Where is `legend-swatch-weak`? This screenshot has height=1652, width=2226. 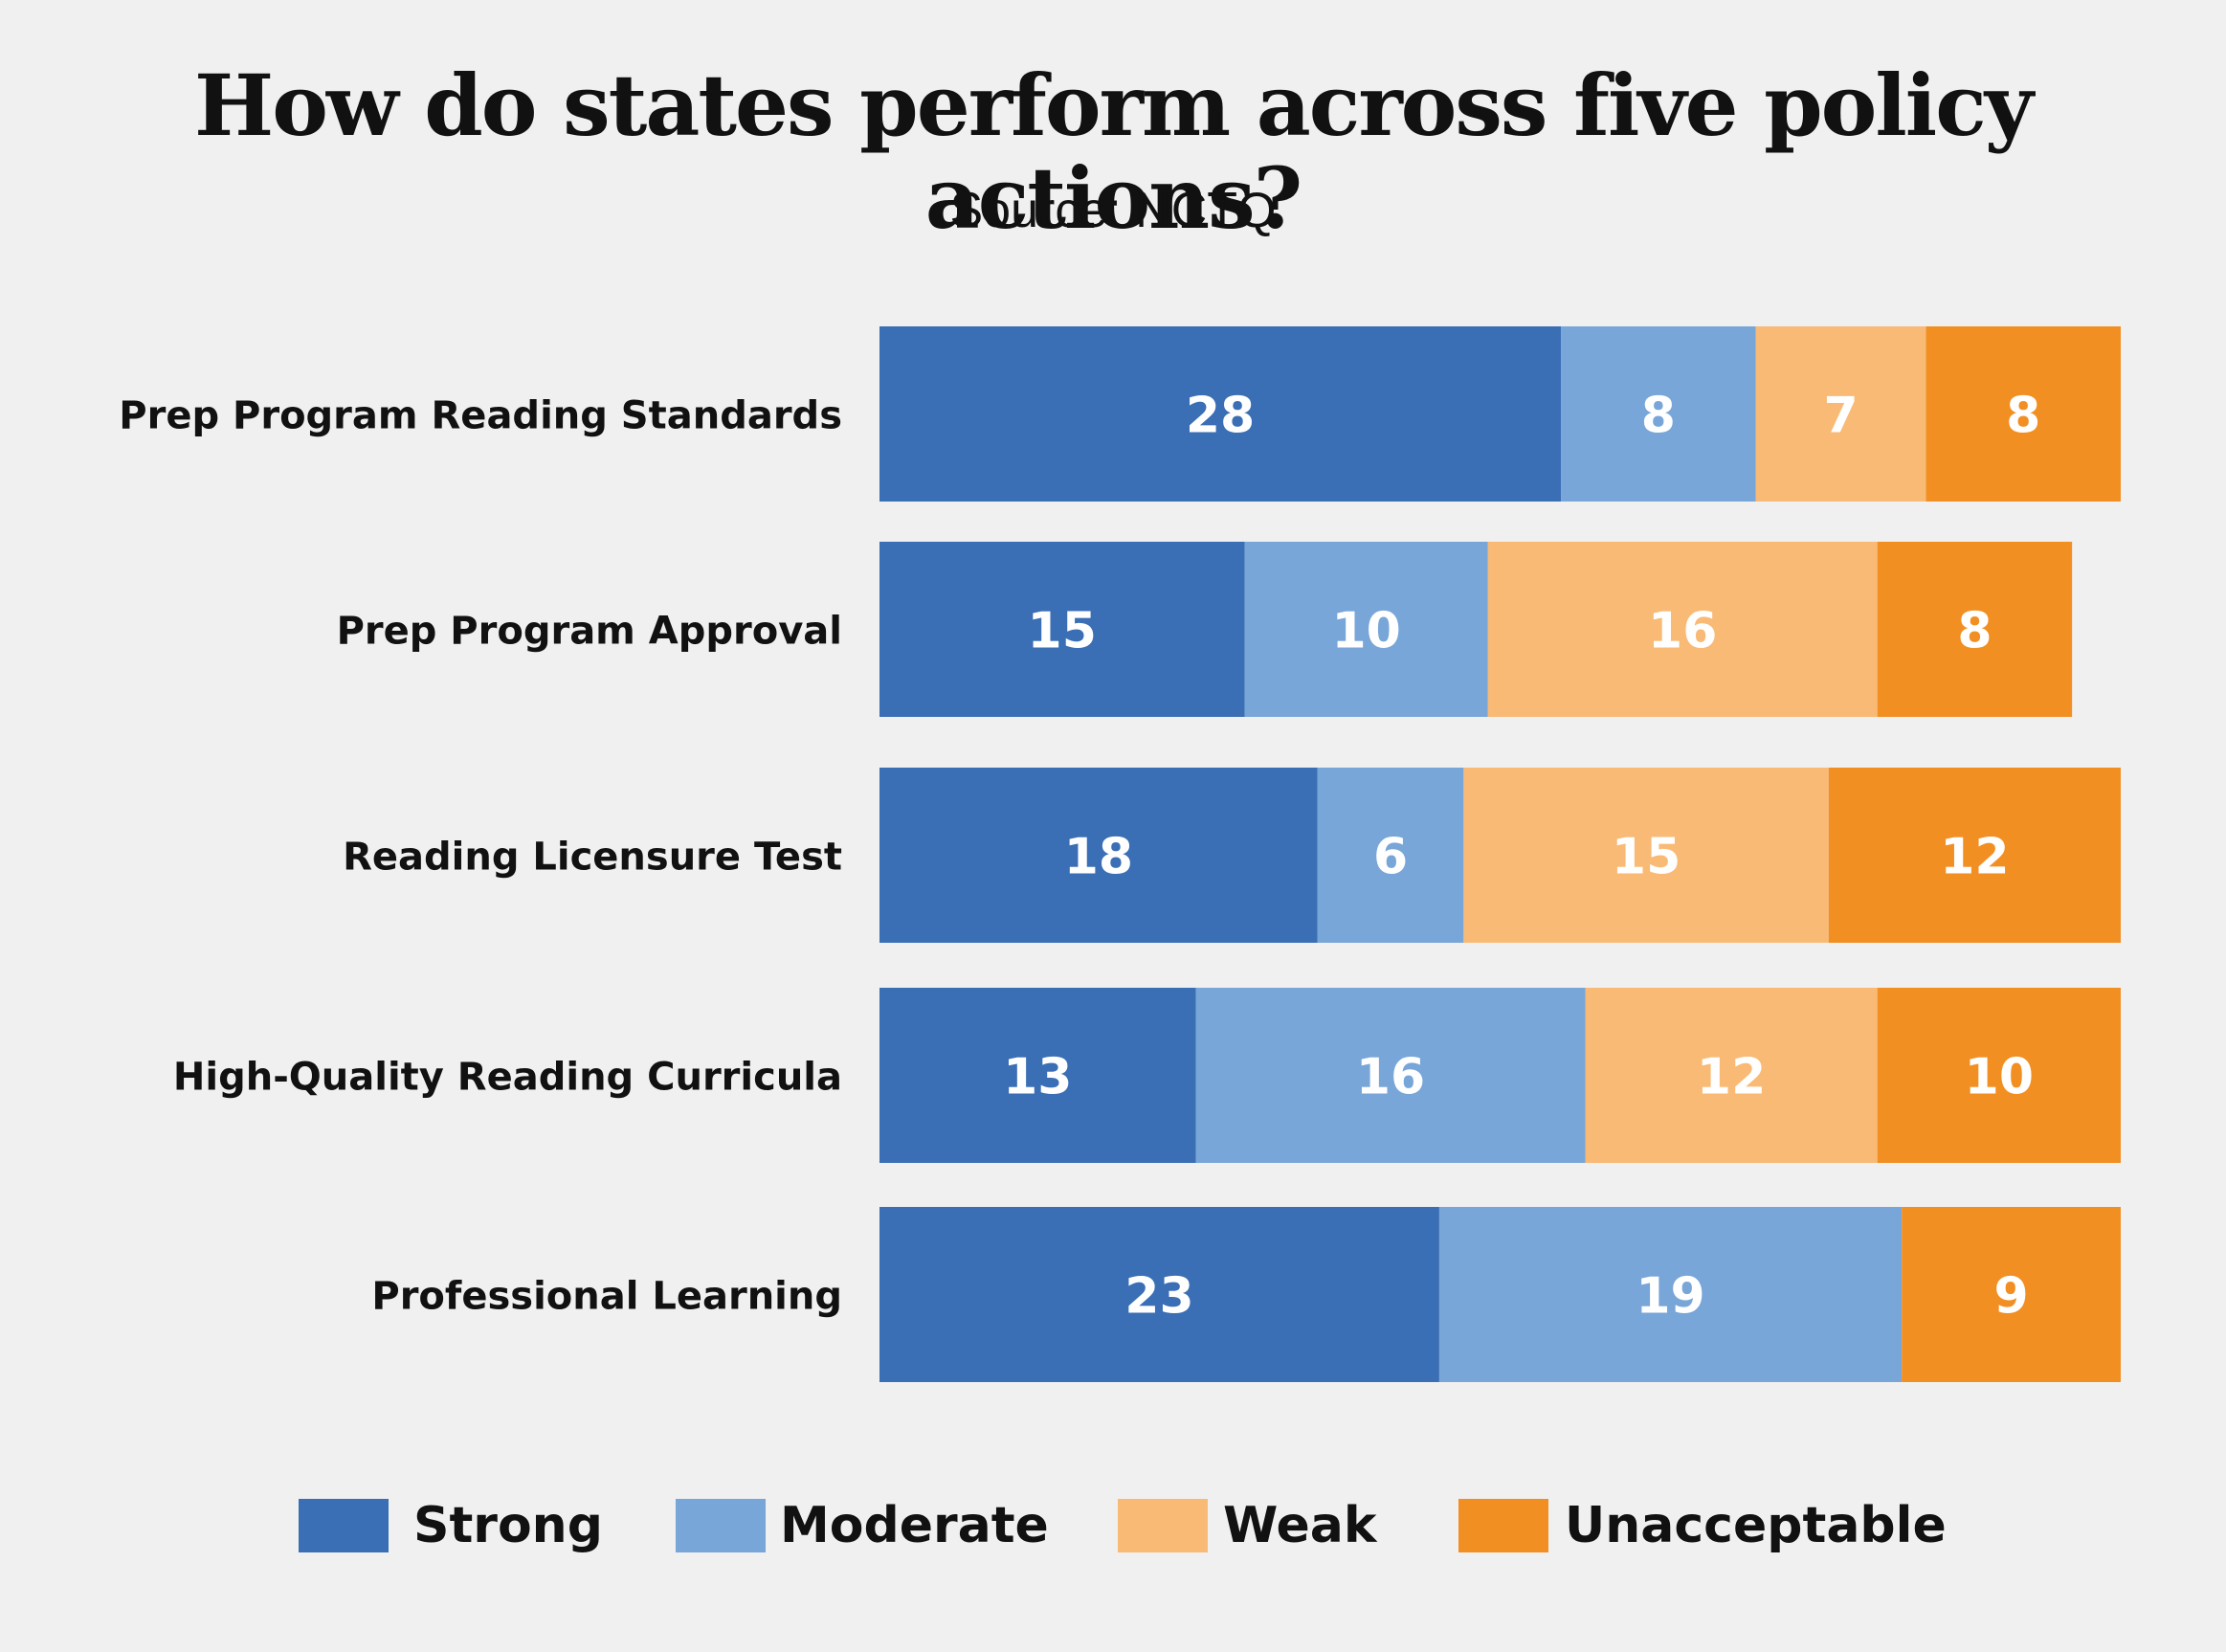
legend-swatch-weak is located at coordinates (1163, 1525).